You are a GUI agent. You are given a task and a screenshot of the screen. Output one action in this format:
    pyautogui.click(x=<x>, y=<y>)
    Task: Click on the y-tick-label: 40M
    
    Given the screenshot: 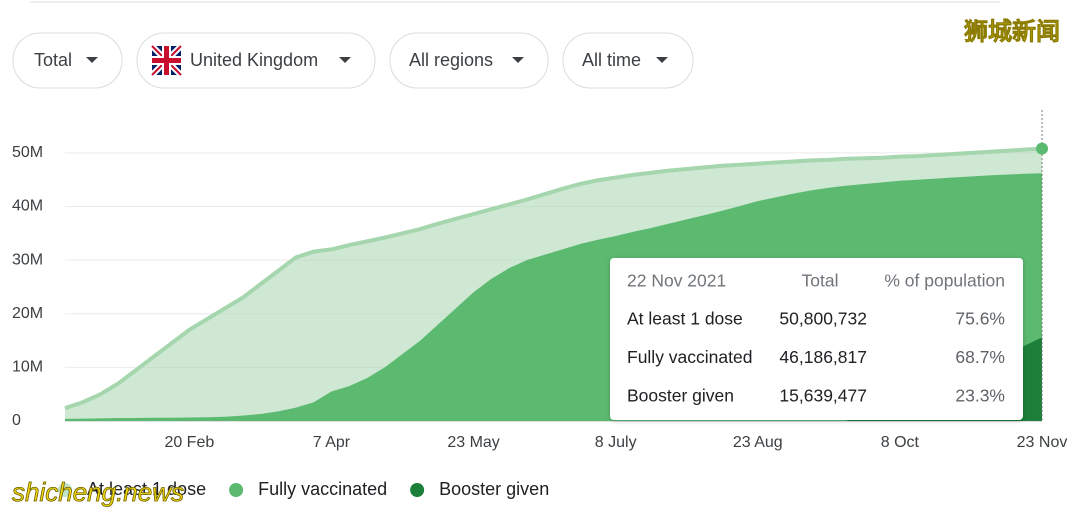 What is the action you would take?
    pyautogui.click(x=27, y=206)
    